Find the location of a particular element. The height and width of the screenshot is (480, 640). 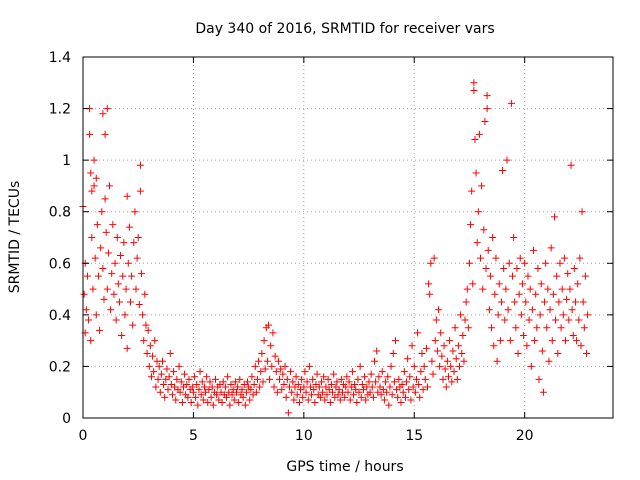

y-axis-label: SRMTID / TECUs is located at coordinates (15, 237).